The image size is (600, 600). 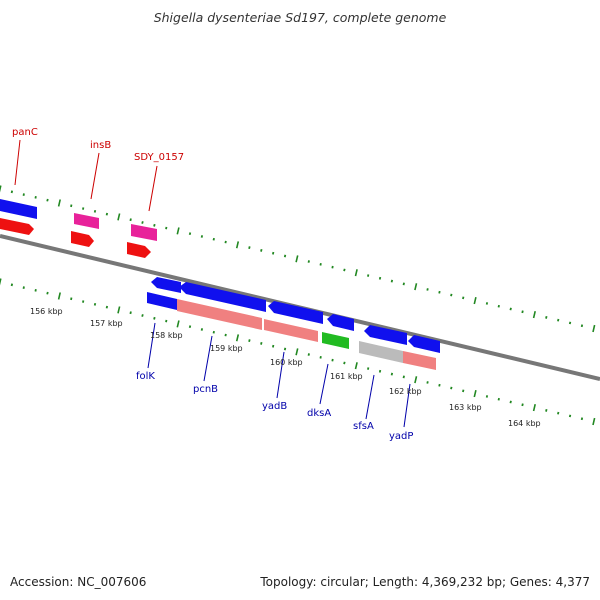 What do you see at coordinates (86, 221) in the screenshot?
I see `feature-insB-pseudo` at bounding box center [86, 221].